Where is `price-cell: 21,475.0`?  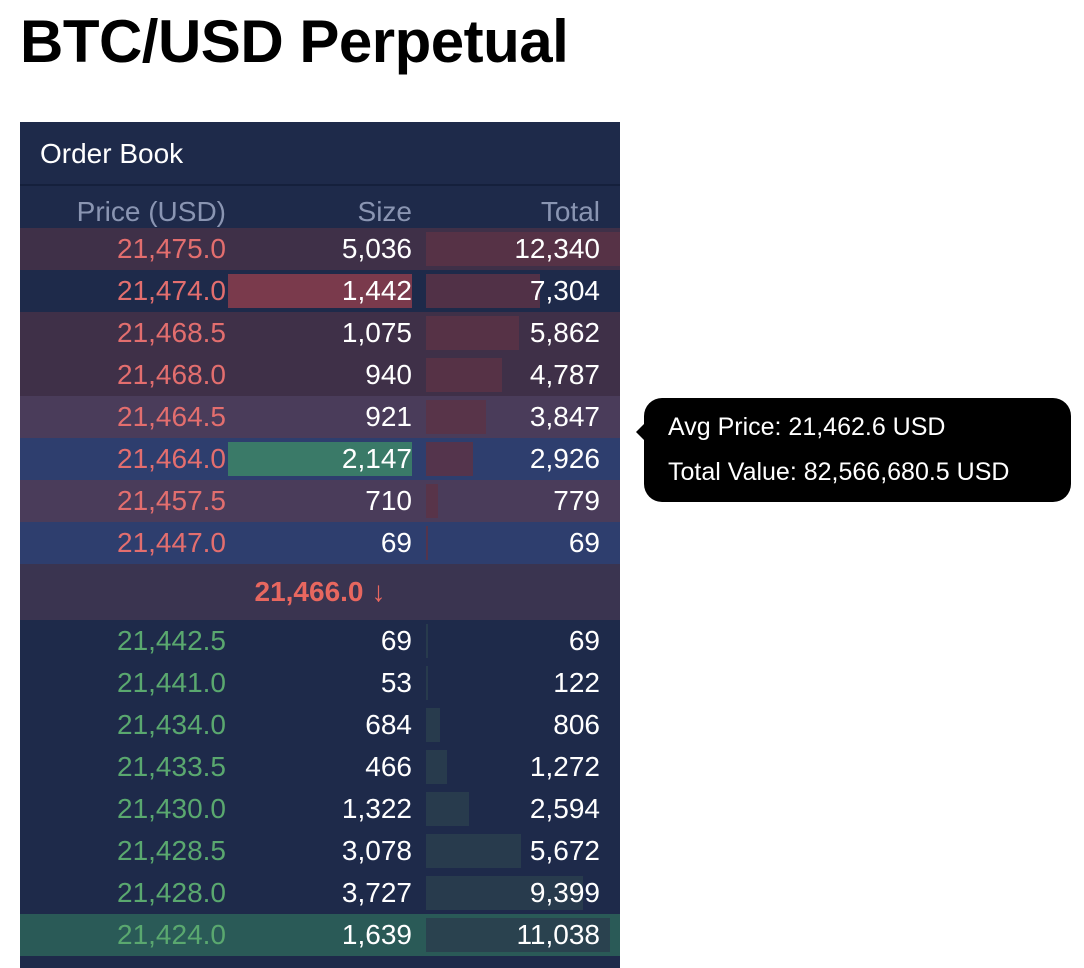 price-cell: 21,475.0 is located at coordinates (171, 248).